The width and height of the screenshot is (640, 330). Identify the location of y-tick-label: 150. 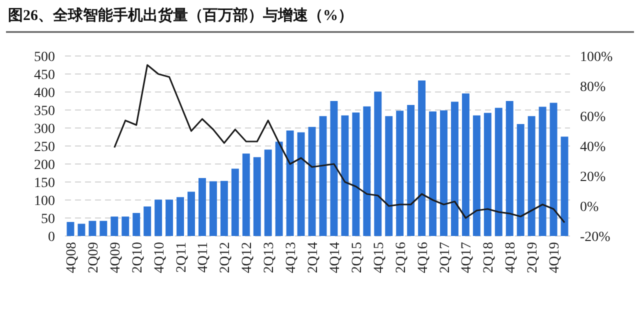
(44, 183).